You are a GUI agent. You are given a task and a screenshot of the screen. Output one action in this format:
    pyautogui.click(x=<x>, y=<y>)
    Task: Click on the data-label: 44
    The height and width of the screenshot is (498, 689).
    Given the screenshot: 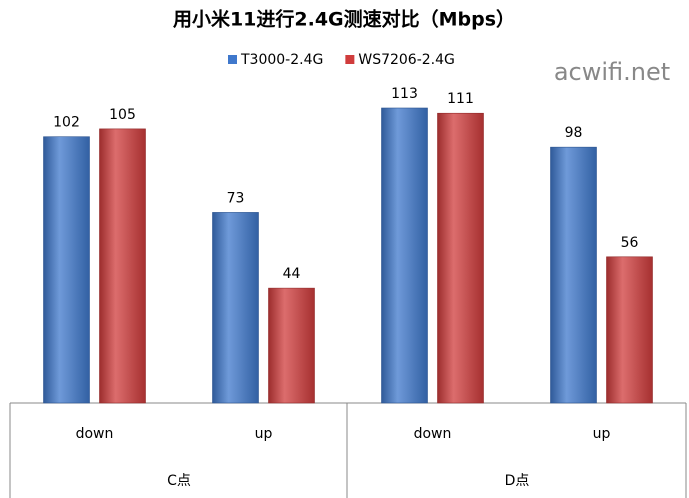 What is the action you would take?
    pyautogui.click(x=292, y=274)
    